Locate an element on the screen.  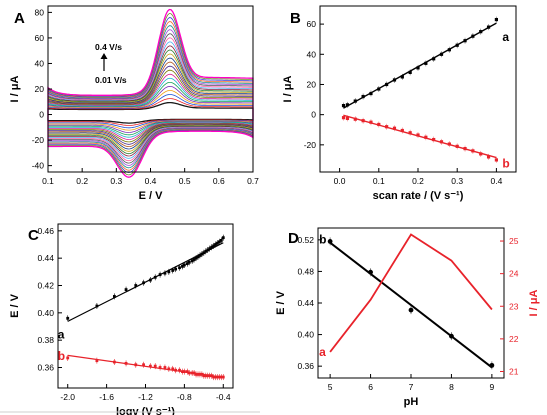
y-tick-label: -20 is located at coordinates (38, 140).